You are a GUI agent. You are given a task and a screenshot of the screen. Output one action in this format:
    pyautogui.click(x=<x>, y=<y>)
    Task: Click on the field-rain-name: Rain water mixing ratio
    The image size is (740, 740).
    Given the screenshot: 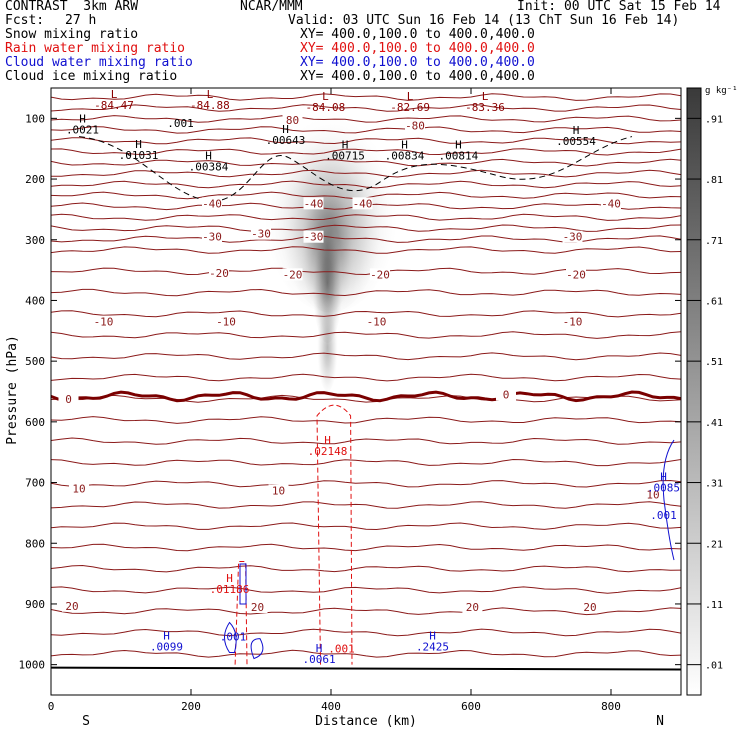 What is the action you would take?
    pyautogui.click(x=95, y=48)
    